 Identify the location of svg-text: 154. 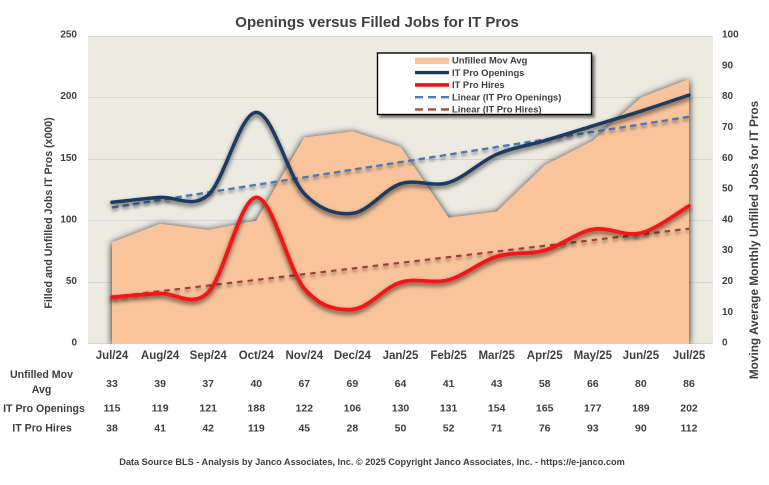
(497, 409).